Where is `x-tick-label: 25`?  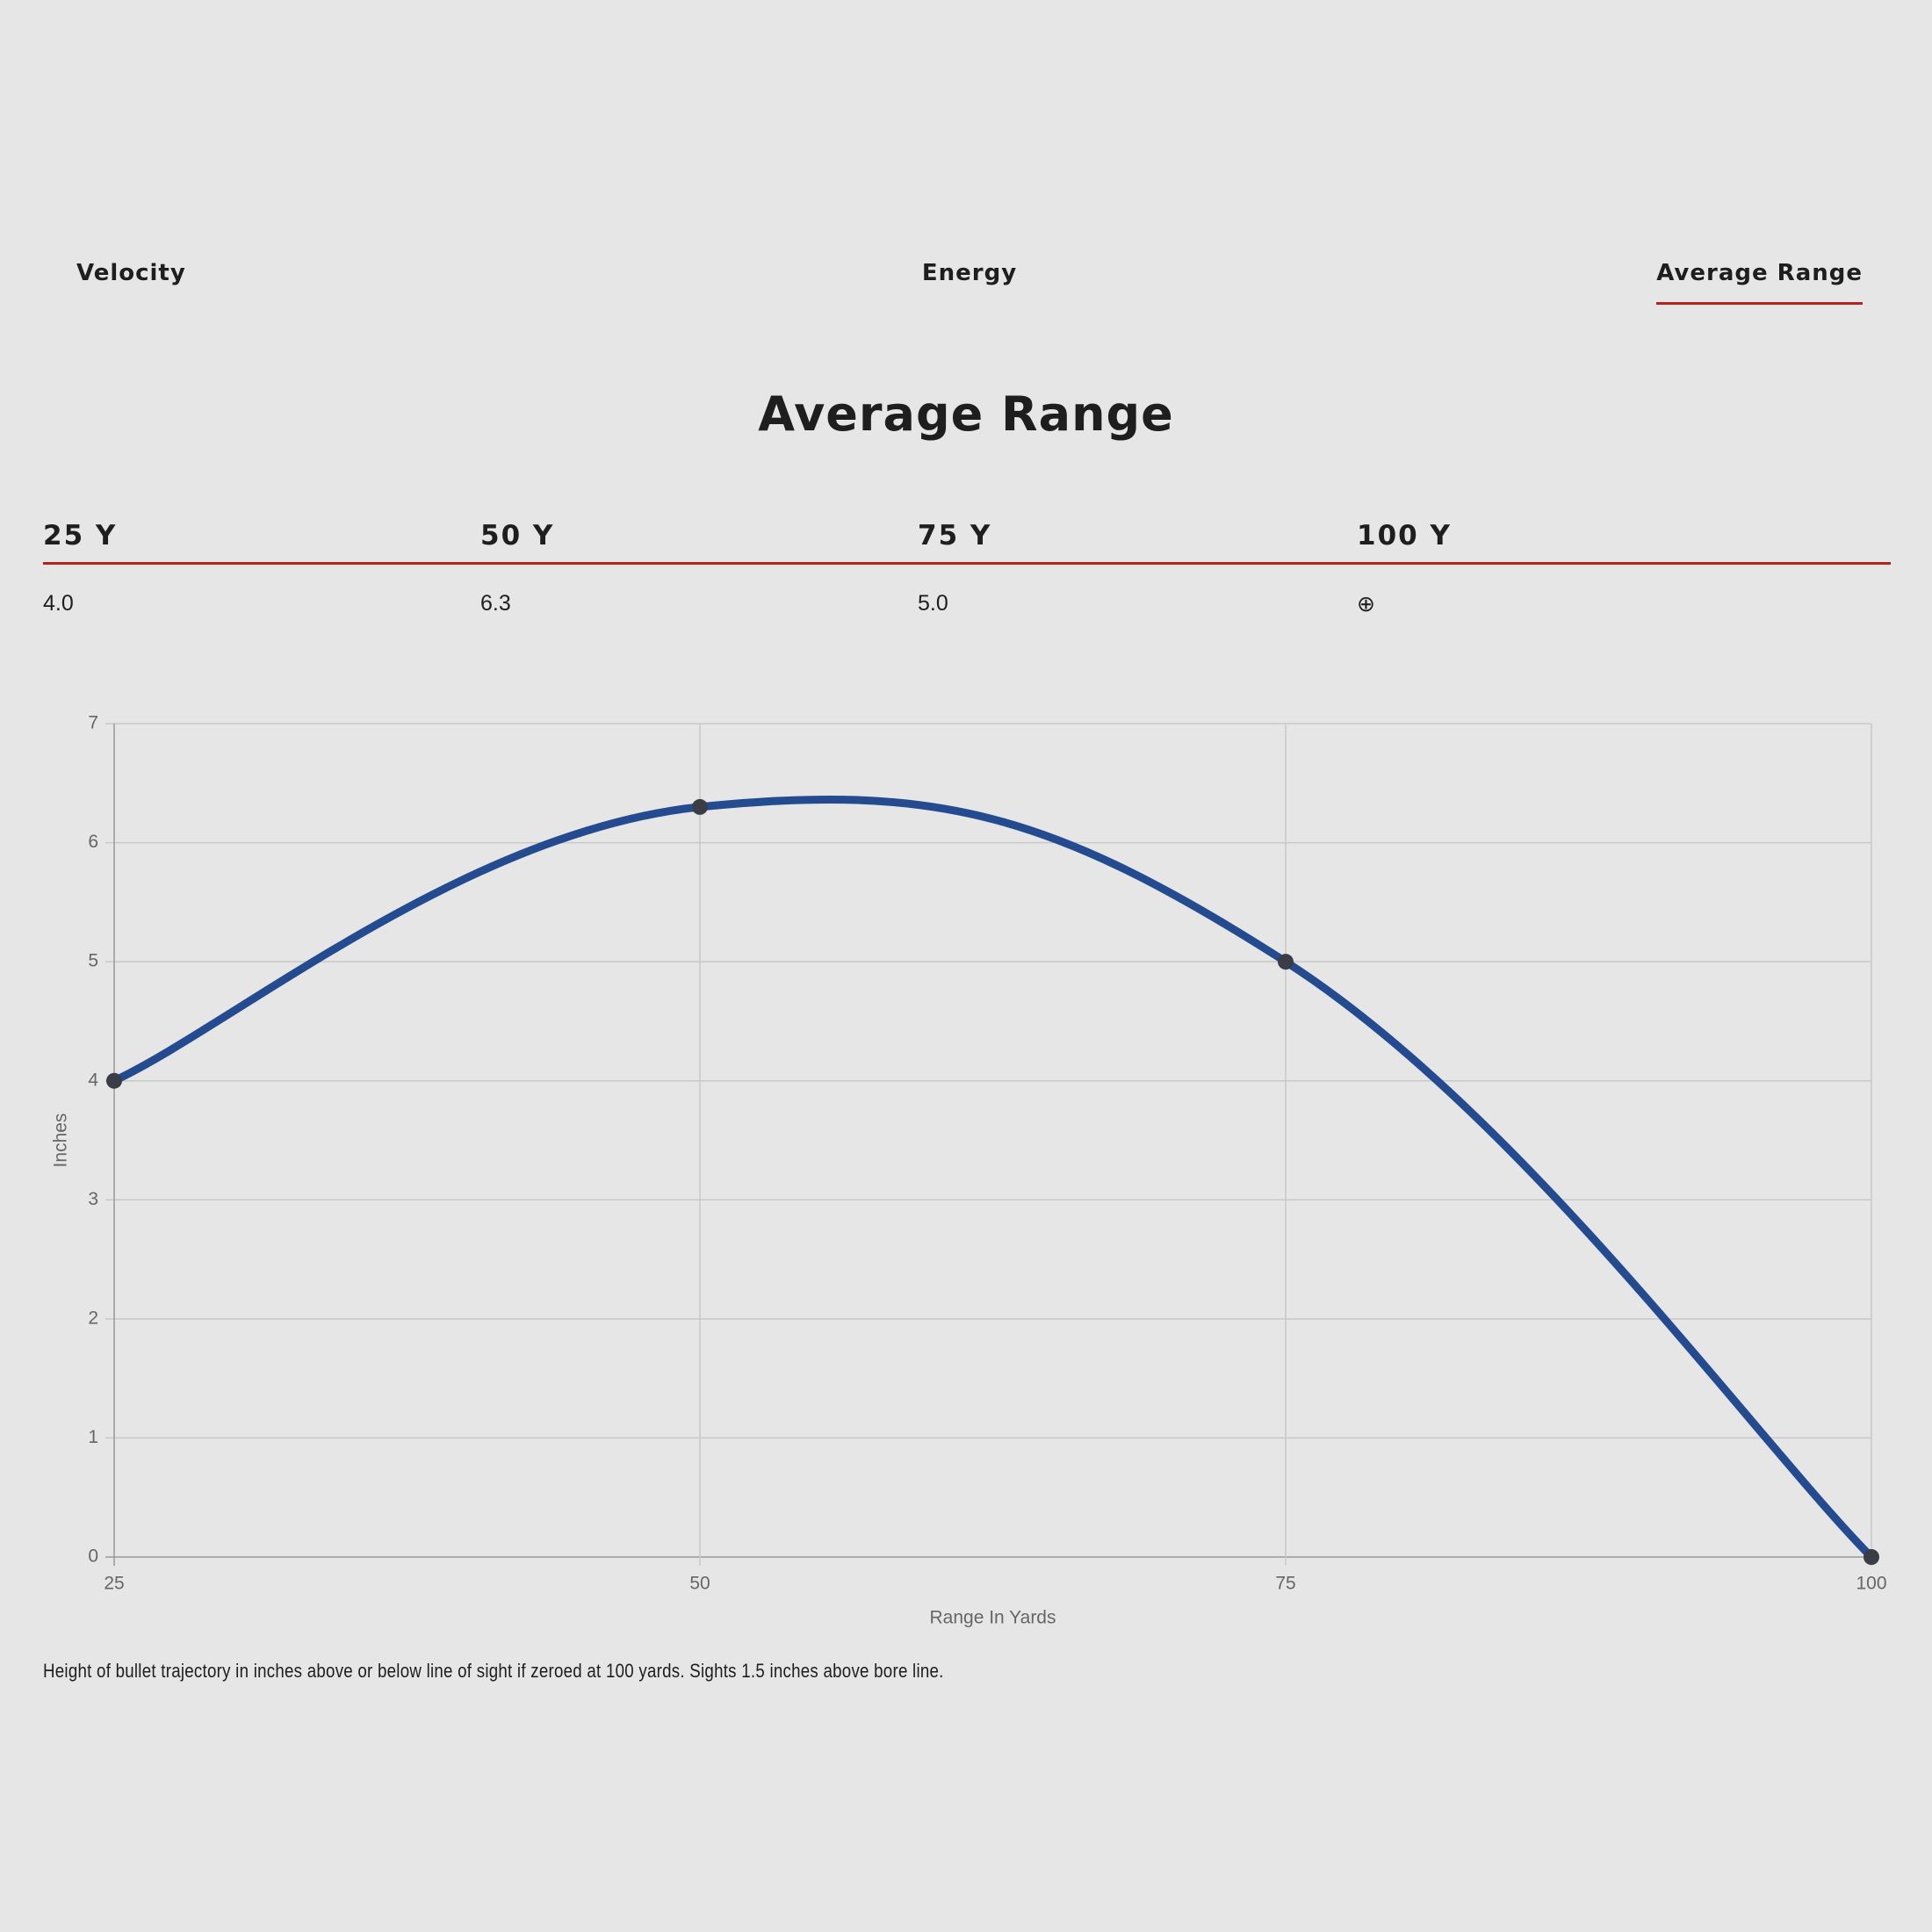
x-tick-label: 25 is located at coordinates (114, 1584).